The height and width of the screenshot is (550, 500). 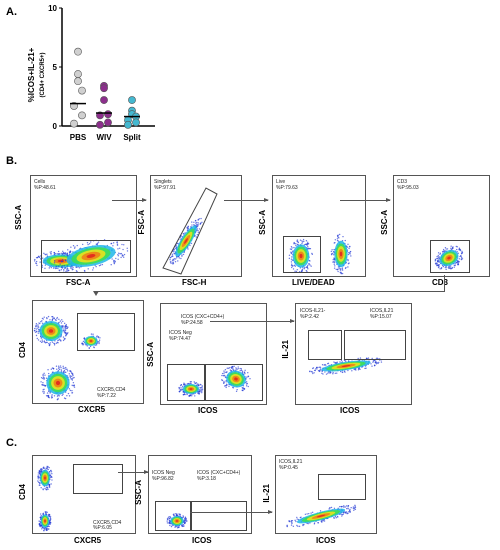 I want to click on gate-label: Live, so click(x=281, y=182).